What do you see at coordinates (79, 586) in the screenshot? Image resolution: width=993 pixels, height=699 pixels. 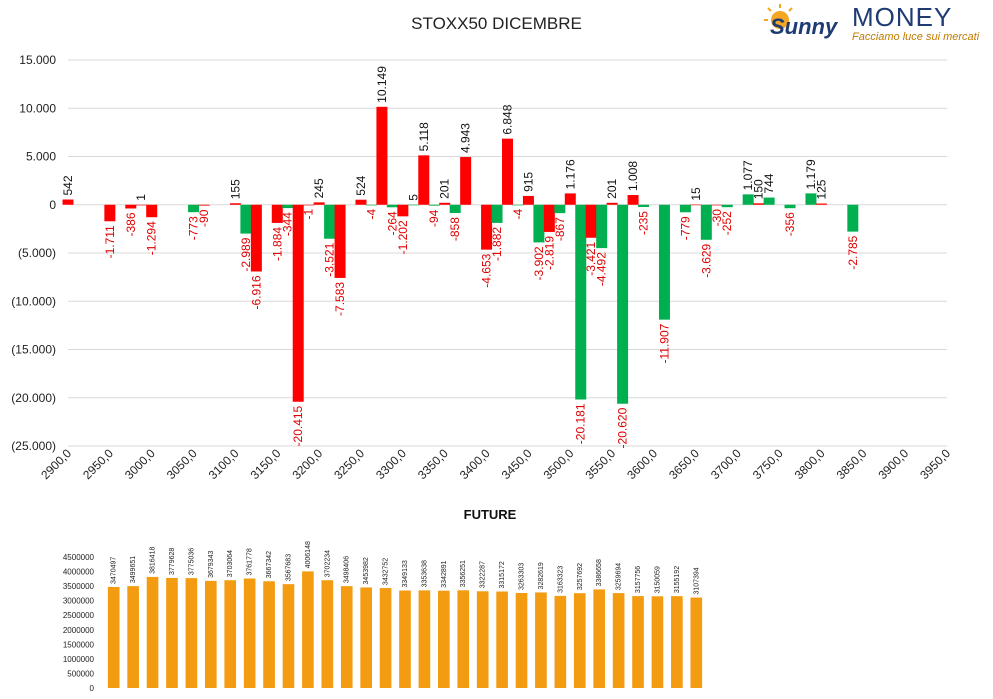 I see `future-y-tick-label: 3500000` at bounding box center [79, 586].